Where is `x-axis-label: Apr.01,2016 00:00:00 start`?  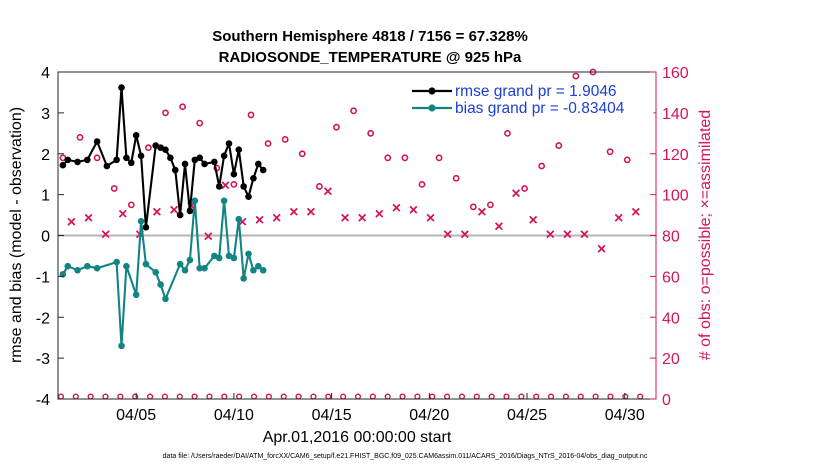
x-axis-label: Apr.01,2016 00:00:00 start is located at coordinates (357, 437).